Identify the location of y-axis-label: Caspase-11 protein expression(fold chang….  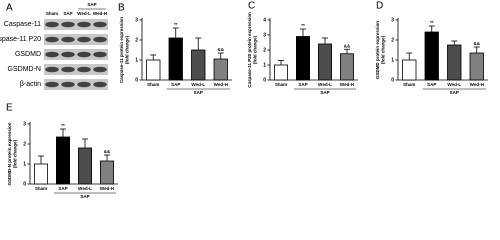
(124, 50).